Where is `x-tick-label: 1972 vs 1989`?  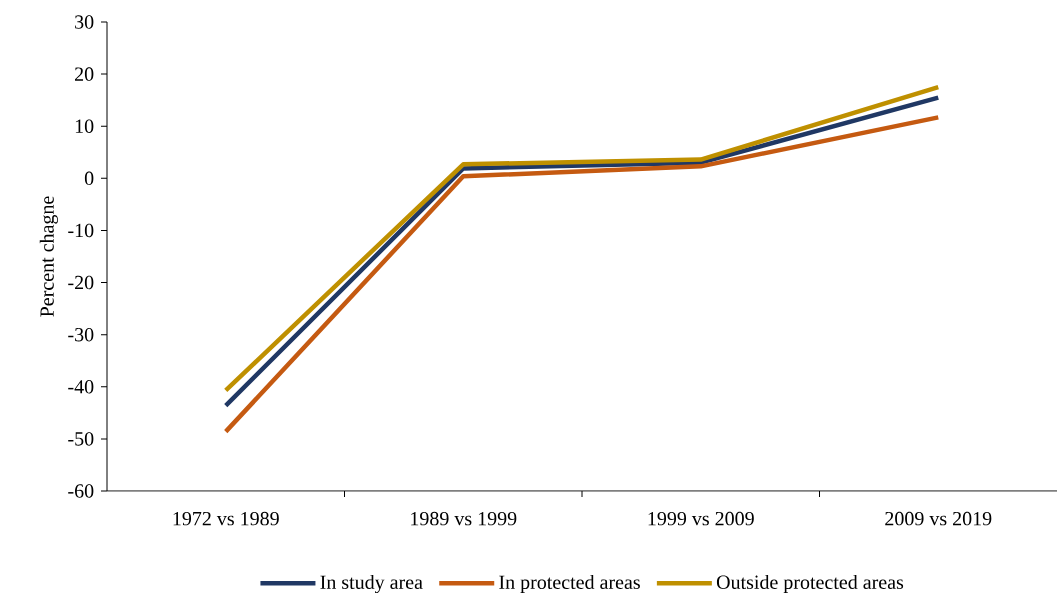
x-tick-label: 1972 vs 1989 is located at coordinates (226, 518).